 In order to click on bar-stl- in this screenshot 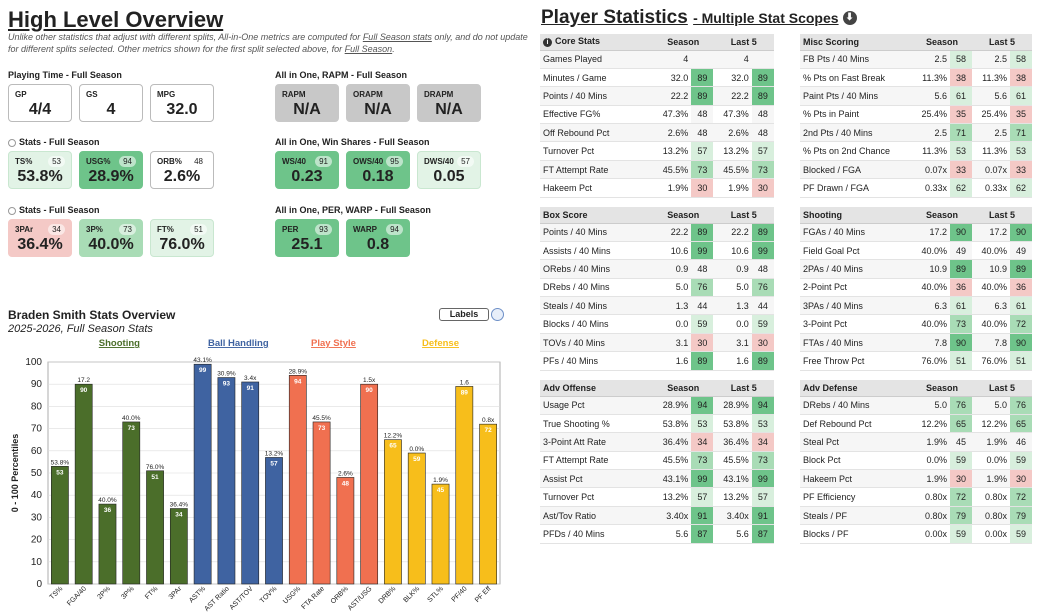, I will do `click(440, 534)`.